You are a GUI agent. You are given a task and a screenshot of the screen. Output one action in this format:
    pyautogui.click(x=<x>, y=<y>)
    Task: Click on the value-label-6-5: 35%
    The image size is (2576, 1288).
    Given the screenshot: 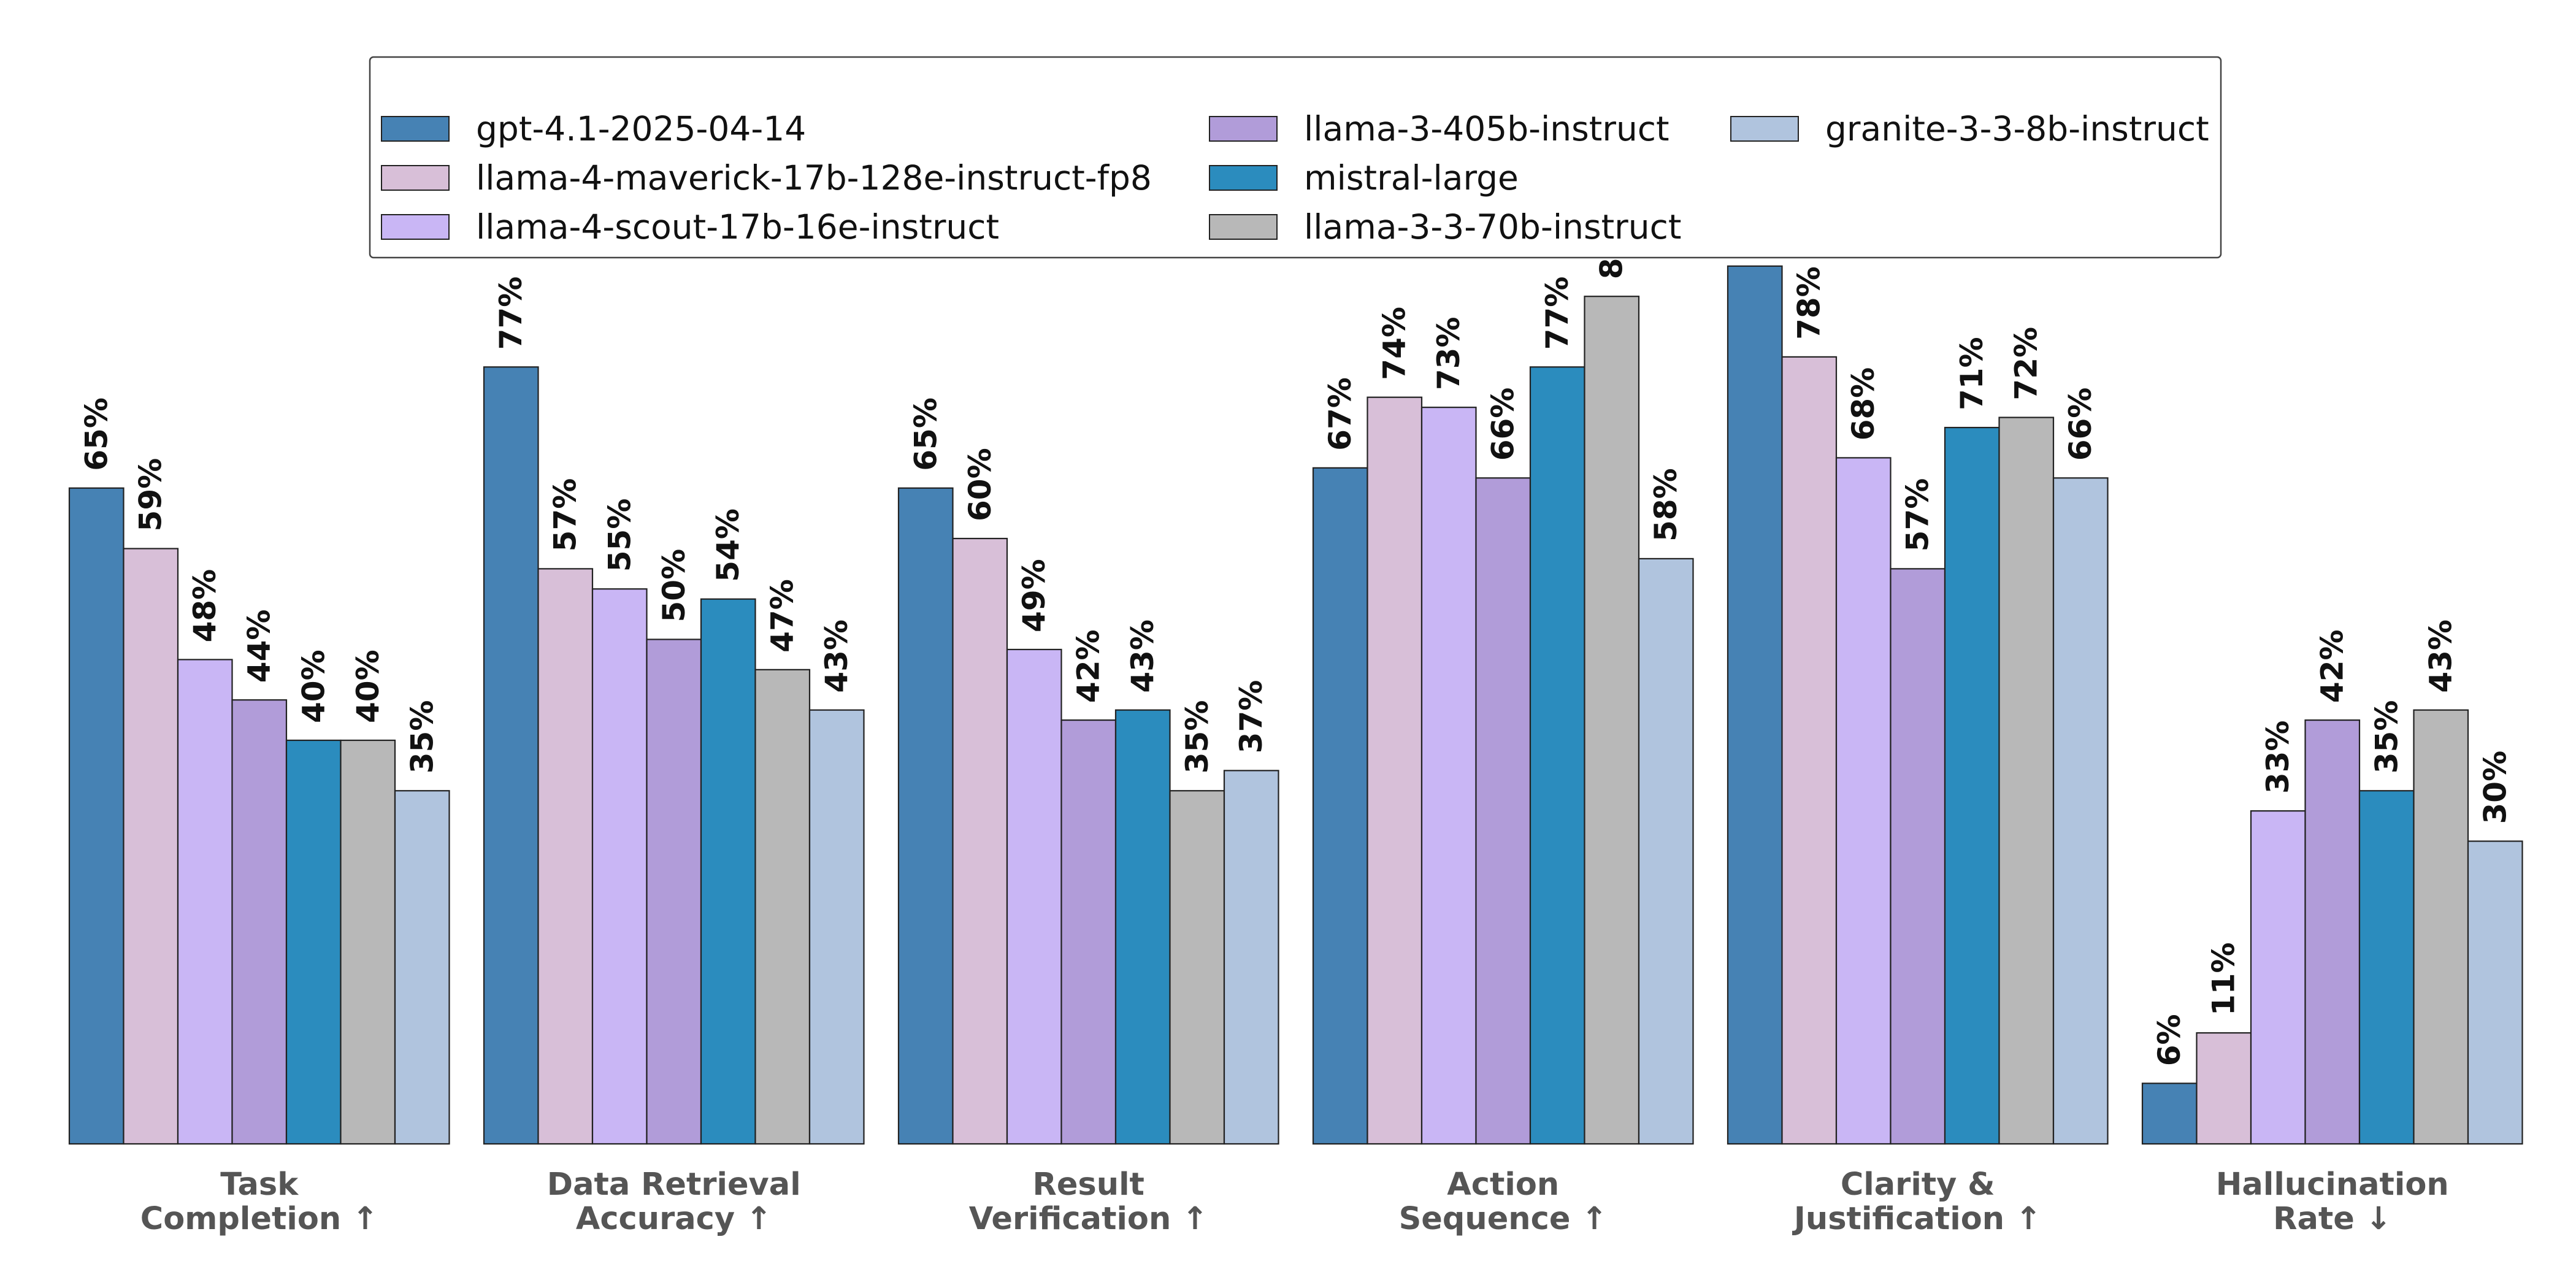 What is the action you would take?
    pyautogui.click(x=2386, y=737)
    